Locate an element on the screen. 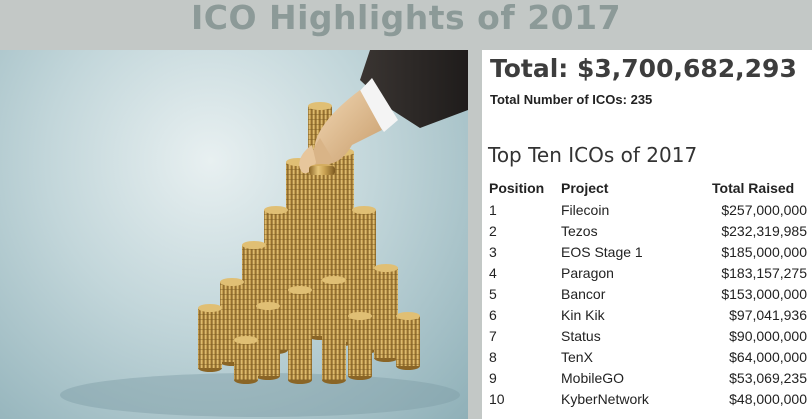 The width and height of the screenshot is (812, 419). column-header-position: Position is located at coordinates (517, 188).